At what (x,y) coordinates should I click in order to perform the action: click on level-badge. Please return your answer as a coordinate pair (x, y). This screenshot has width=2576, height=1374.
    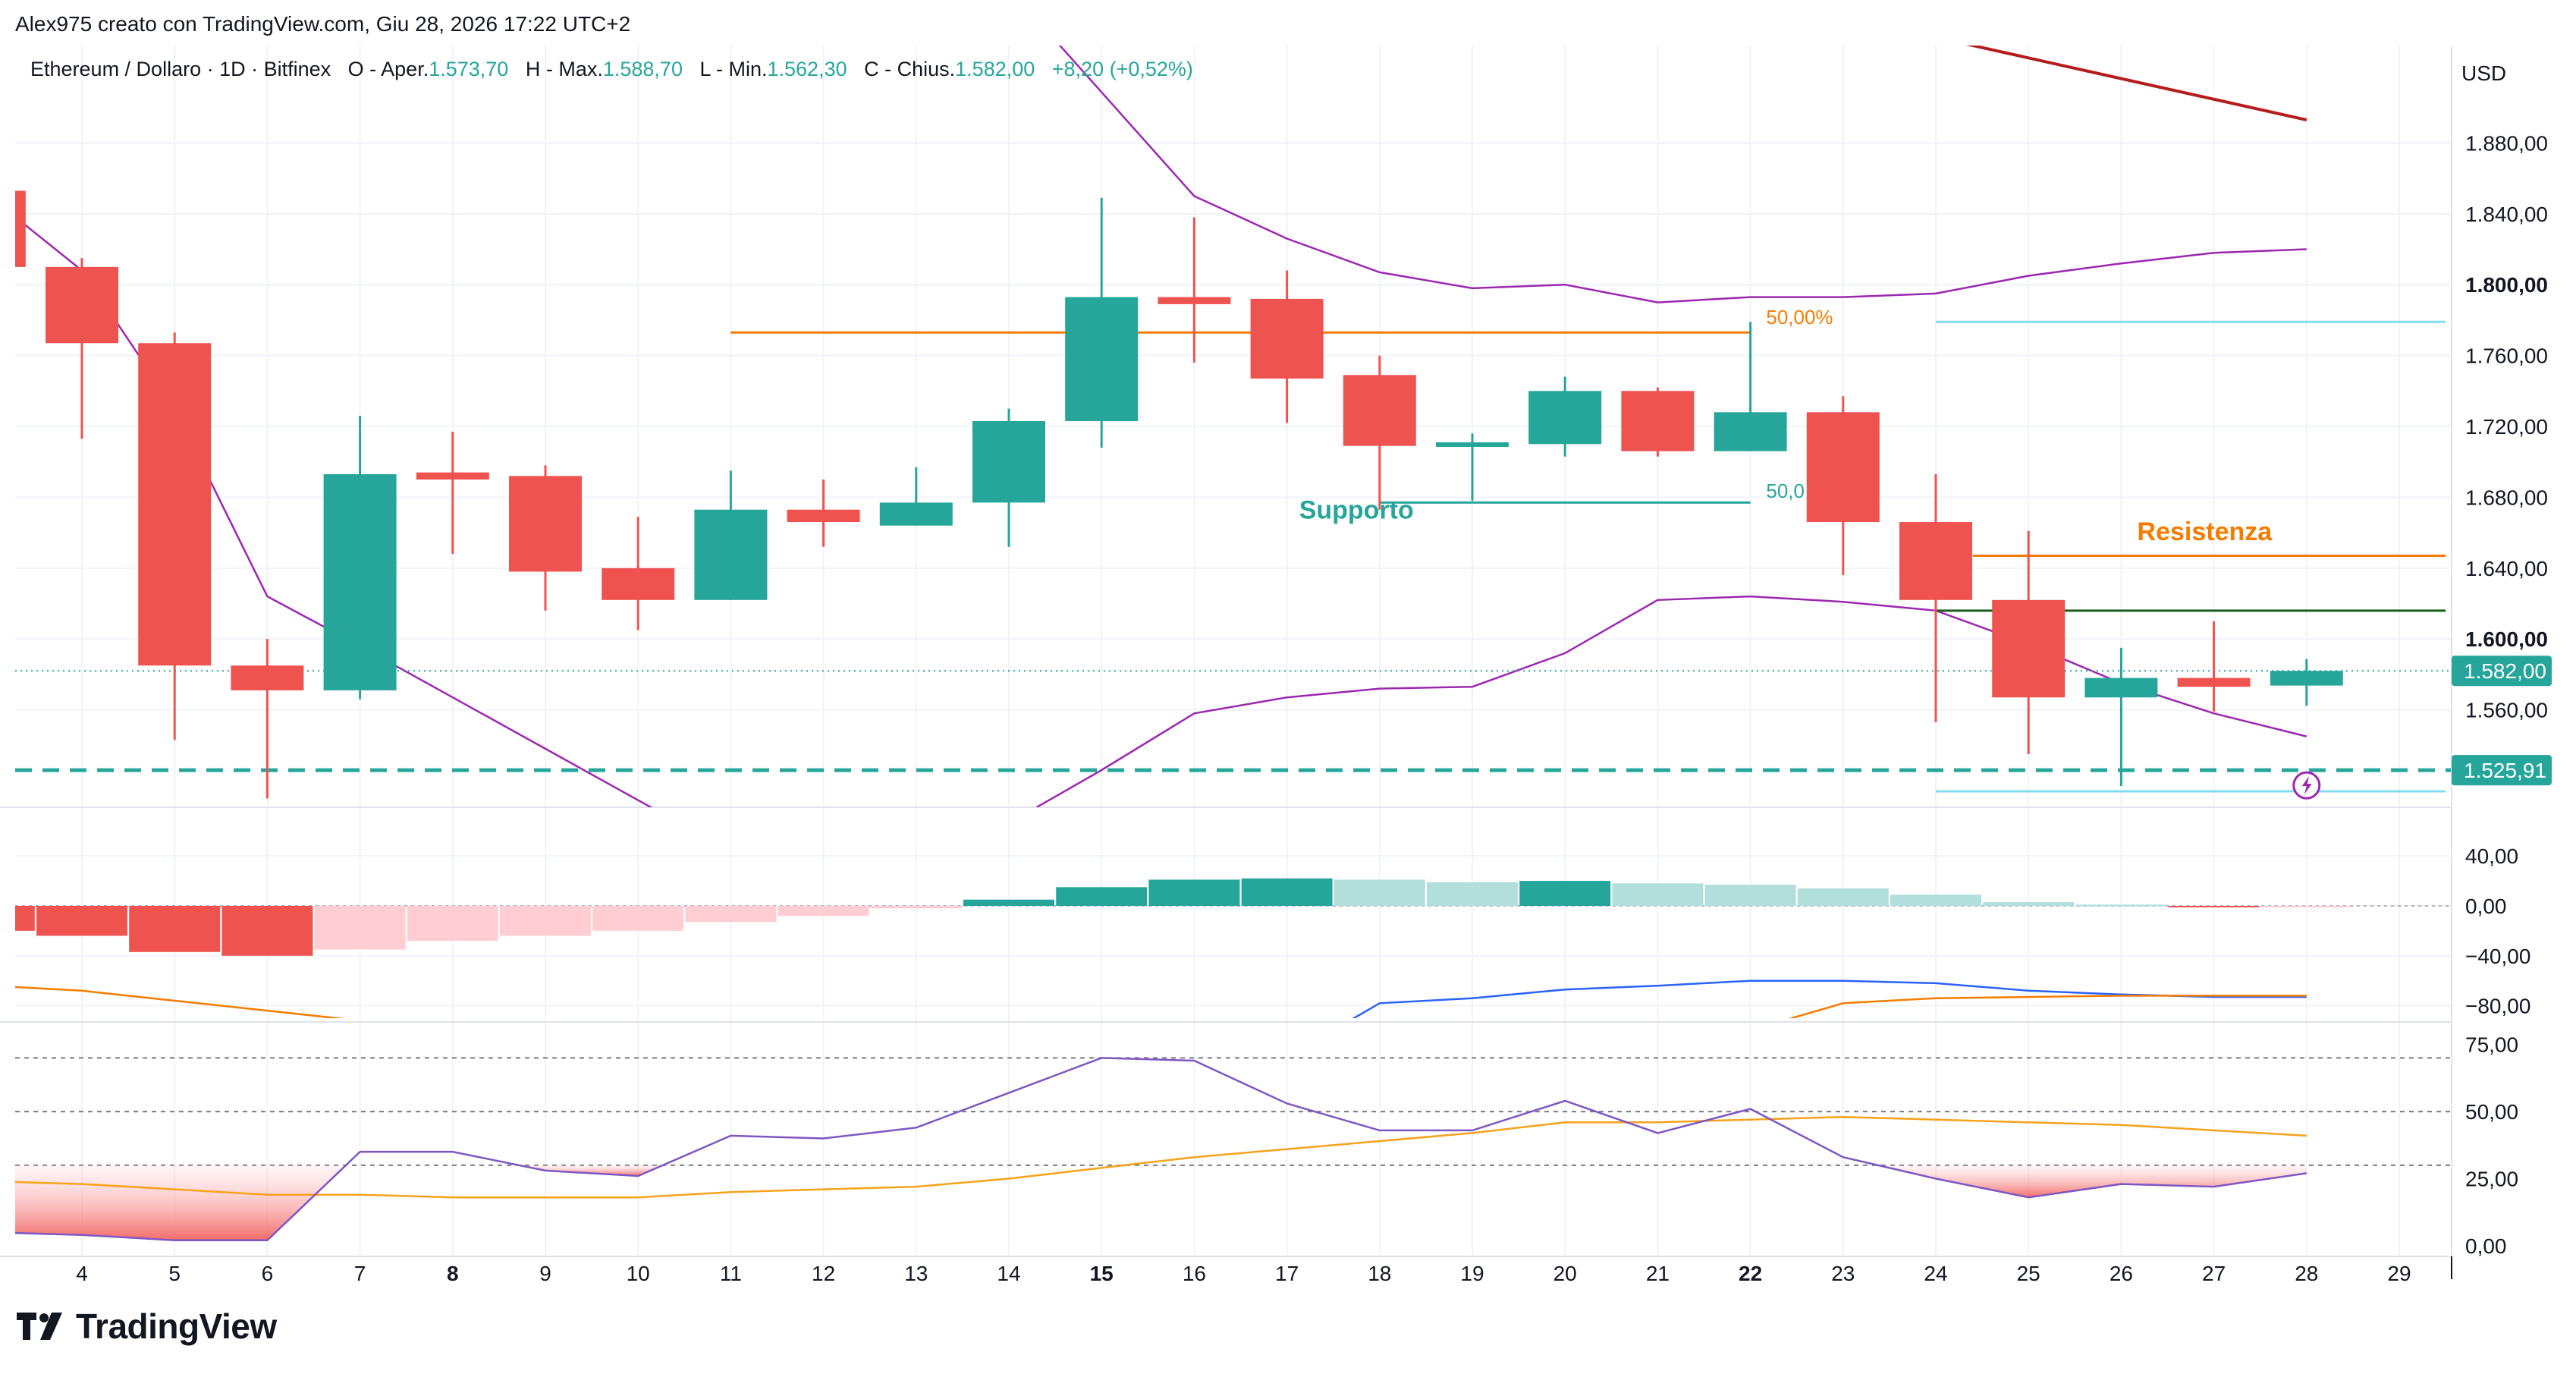
    Looking at the image, I should click on (2502, 770).